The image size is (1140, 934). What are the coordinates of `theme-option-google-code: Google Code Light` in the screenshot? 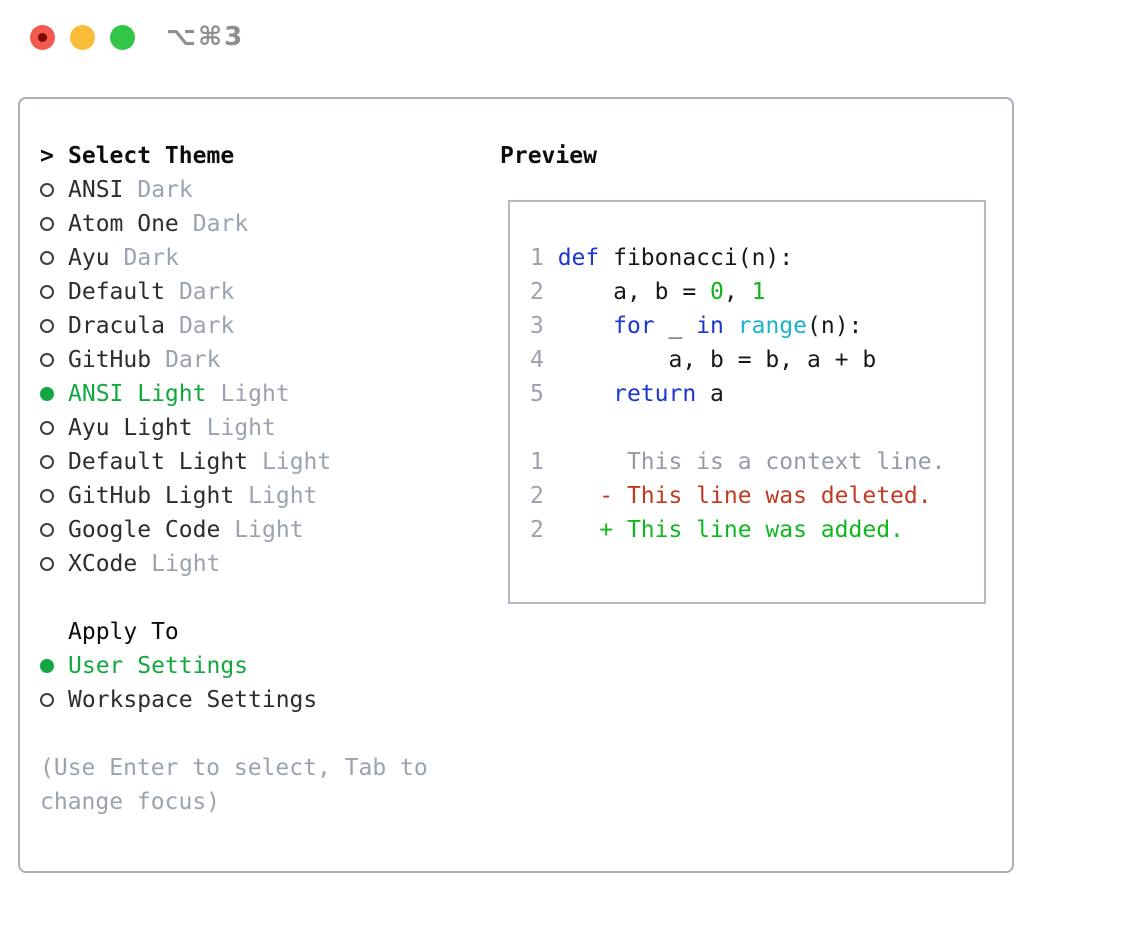 It's located at (185, 530).